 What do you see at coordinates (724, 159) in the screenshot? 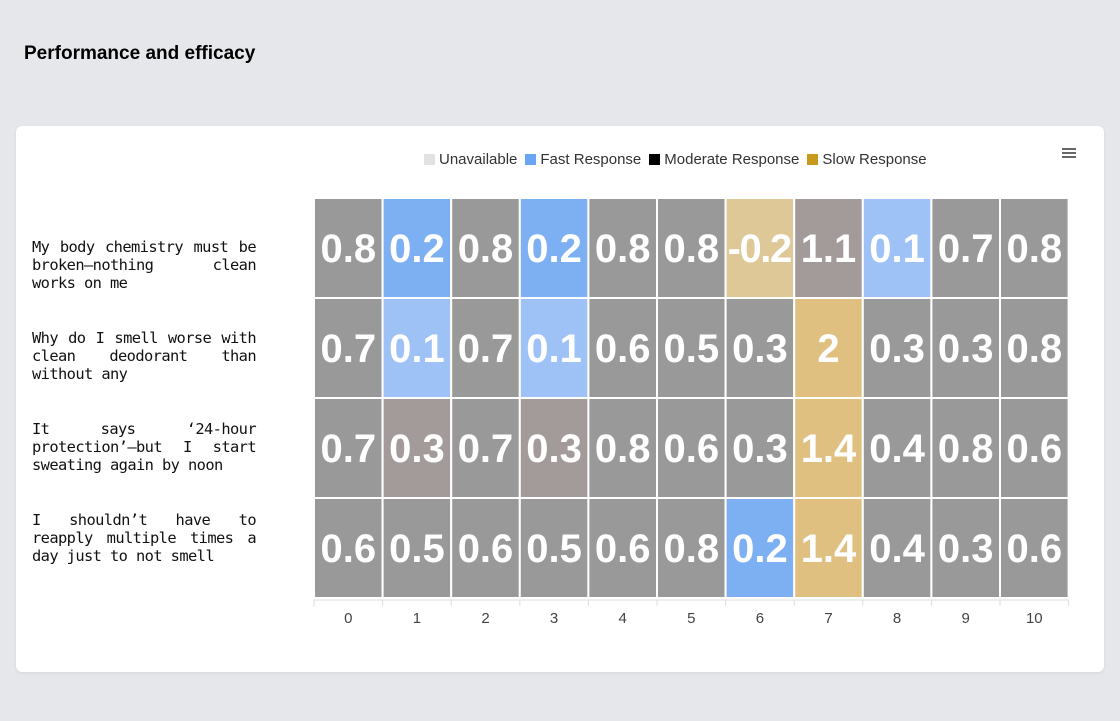
I see `legend-item-moderate-response: Moderate Response` at bounding box center [724, 159].